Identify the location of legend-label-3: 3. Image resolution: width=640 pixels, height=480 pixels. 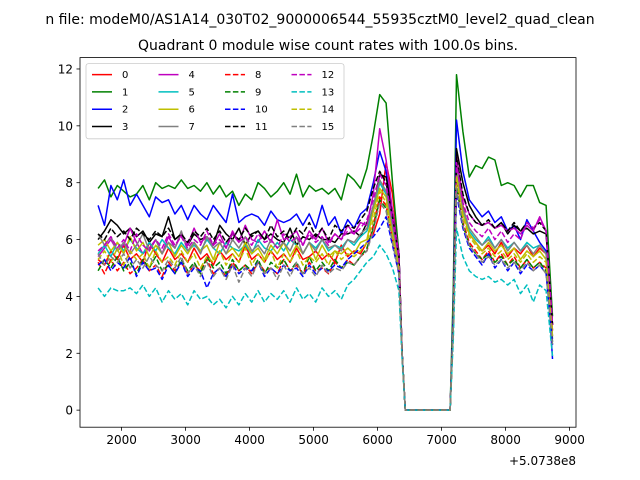
(125, 127).